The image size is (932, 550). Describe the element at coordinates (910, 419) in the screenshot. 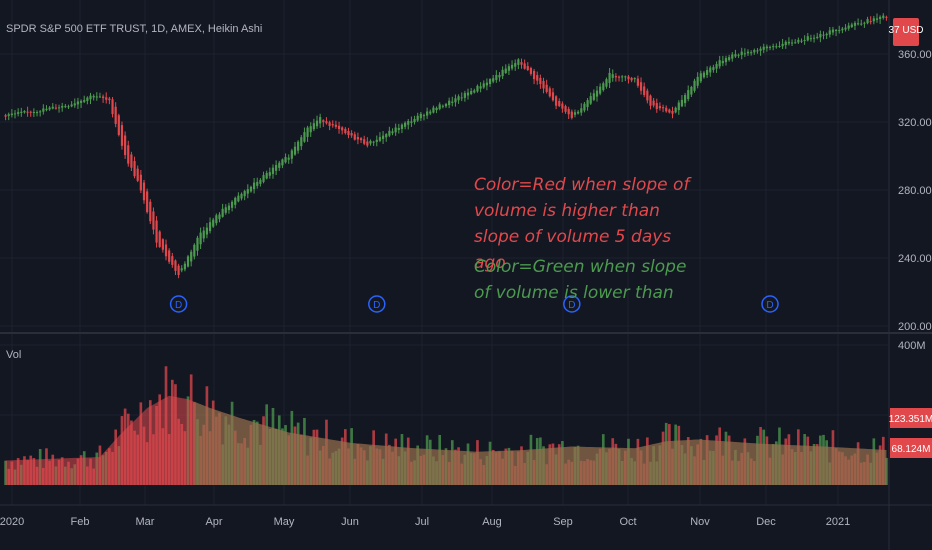

I see `volume-badge-text: 123.351M` at that location.